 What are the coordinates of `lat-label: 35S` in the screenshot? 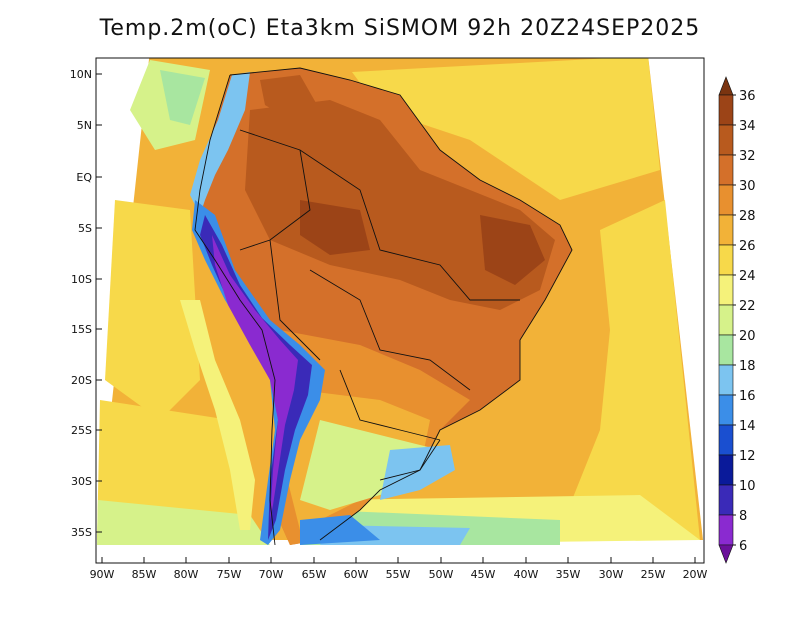 It's located at (81, 532).